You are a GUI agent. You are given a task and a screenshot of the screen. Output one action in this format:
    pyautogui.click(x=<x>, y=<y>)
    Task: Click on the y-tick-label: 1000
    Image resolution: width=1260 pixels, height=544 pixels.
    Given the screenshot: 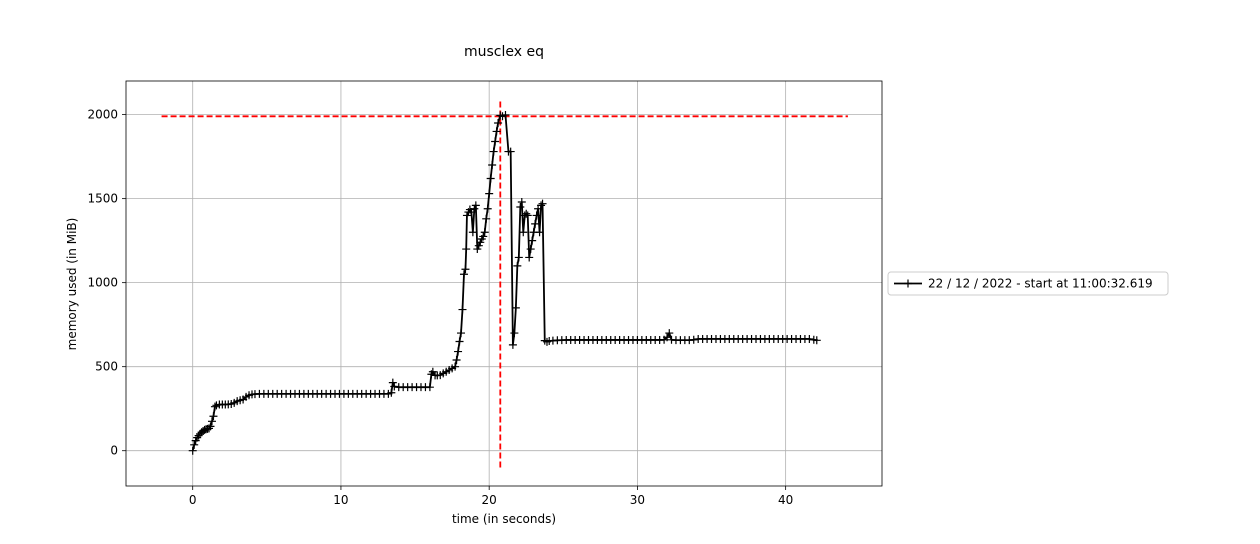 What is the action you would take?
    pyautogui.click(x=102, y=283)
    